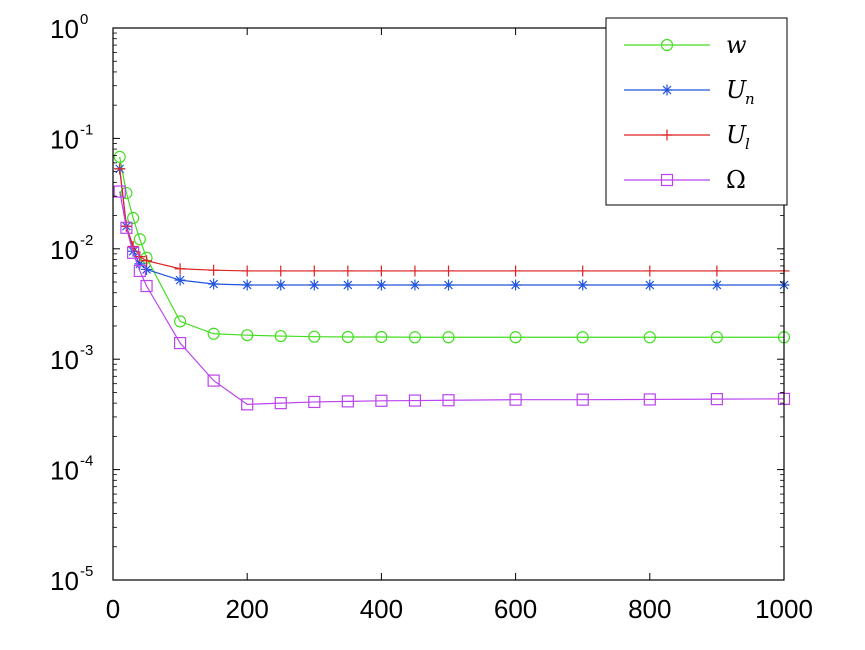 This screenshot has height=650, width=865. Describe the element at coordinates (86, 571) in the screenshot. I see `y-tick-exponent: -5` at that location.